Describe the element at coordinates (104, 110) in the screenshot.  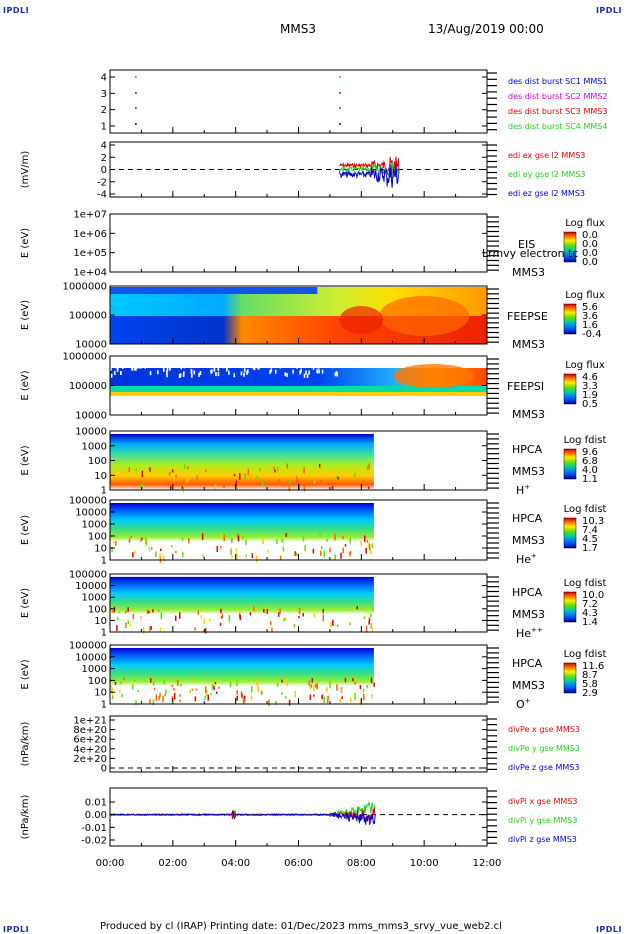
I see `burst-ytick-label: 2` at that location.